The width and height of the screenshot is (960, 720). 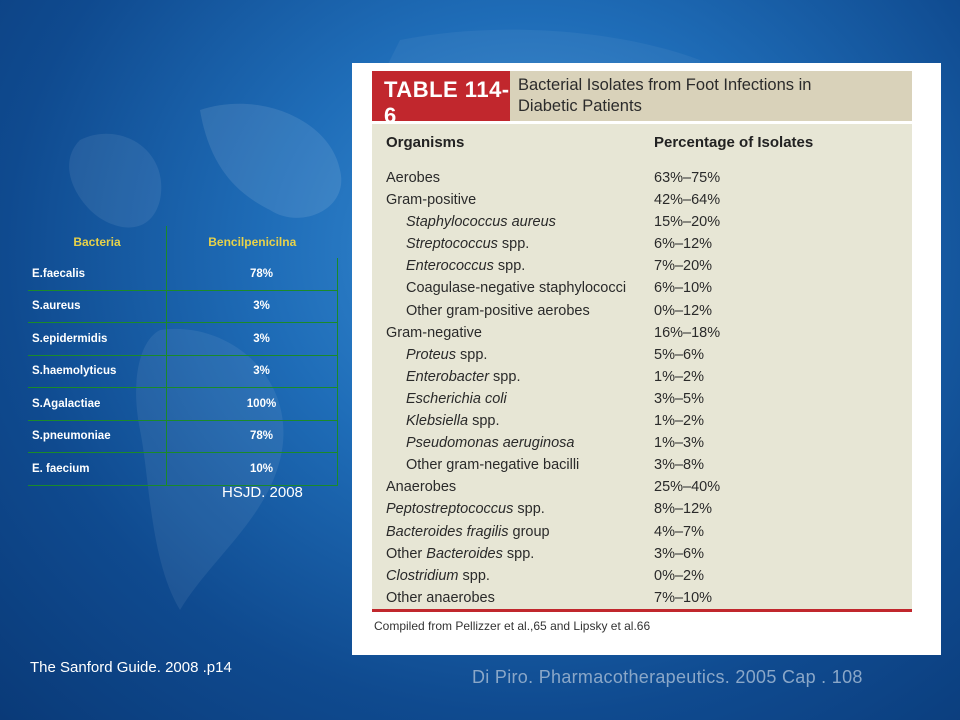 I want to click on isolate-percentage: 63%–75%, so click(x=687, y=178).